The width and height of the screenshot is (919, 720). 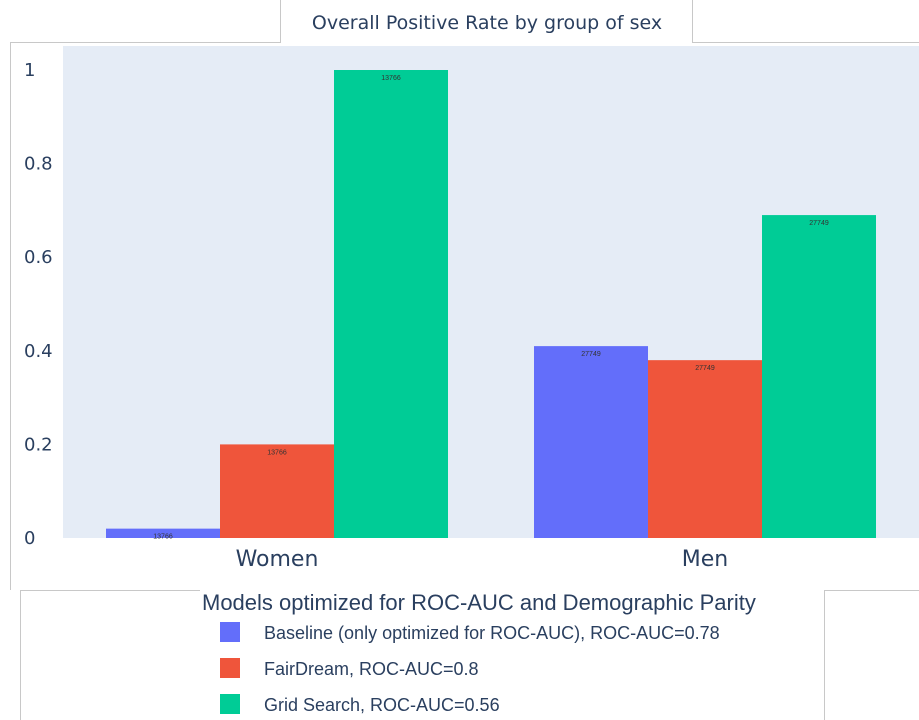 What do you see at coordinates (277, 559) in the screenshot?
I see `x-tick-label-women: Women` at bounding box center [277, 559].